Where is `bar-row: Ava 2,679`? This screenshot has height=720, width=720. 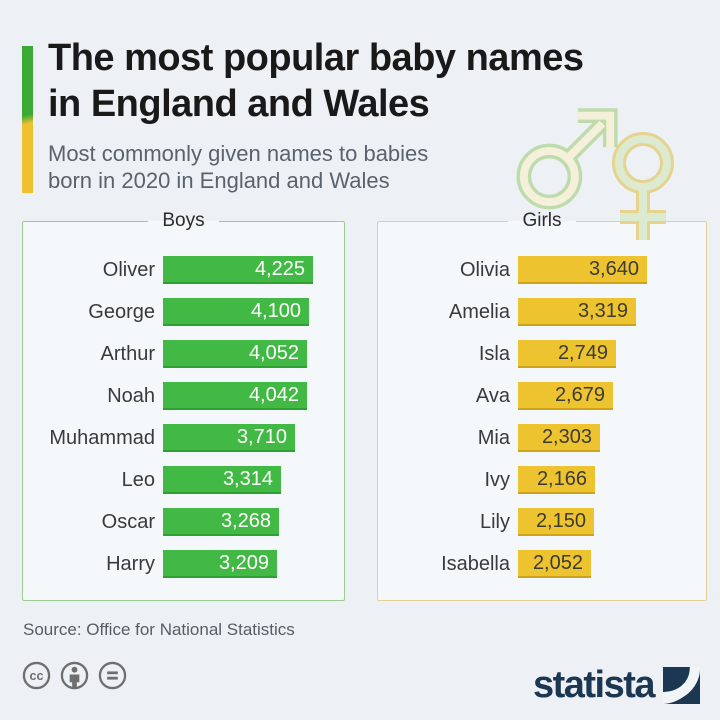 bar-row: Ava 2,679 is located at coordinates (542, 396).